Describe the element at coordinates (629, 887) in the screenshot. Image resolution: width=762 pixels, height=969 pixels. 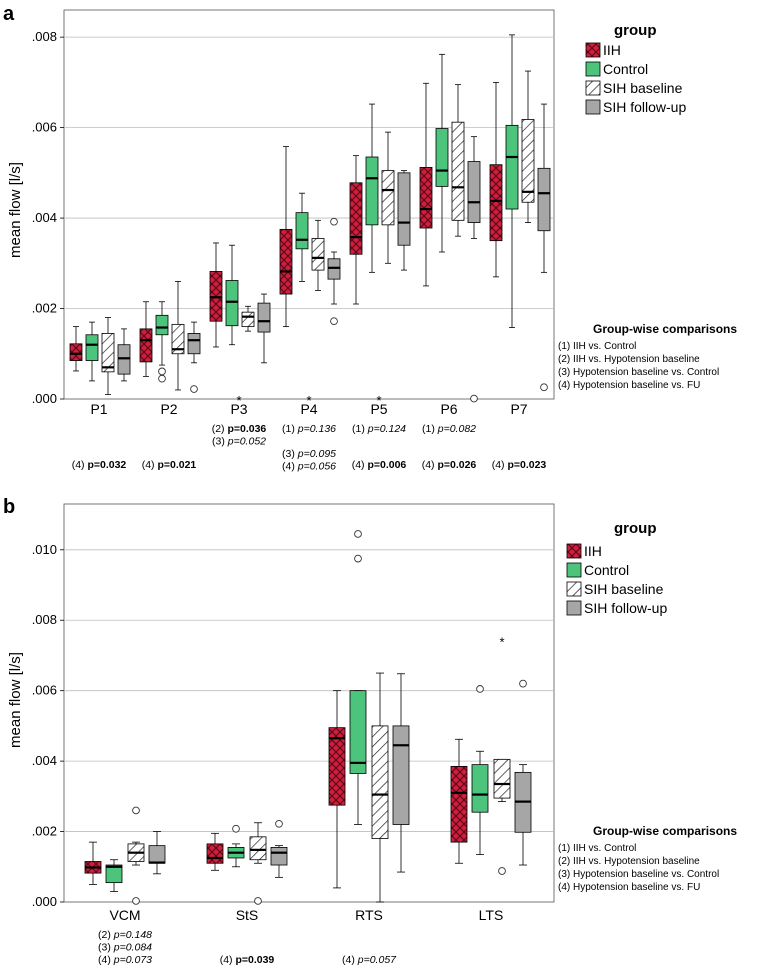
I see `comparisons-b-item-4: (4) Hypotension baseline vs. FU` at that location.